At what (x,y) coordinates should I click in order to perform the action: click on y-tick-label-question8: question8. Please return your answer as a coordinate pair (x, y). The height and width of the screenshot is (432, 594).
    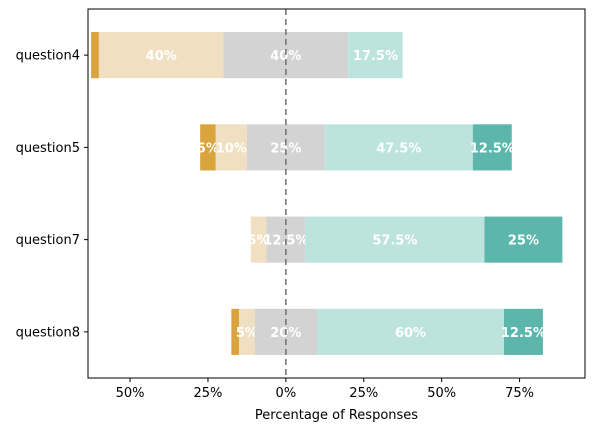
    Looking at the image, I should click on (48, 332).